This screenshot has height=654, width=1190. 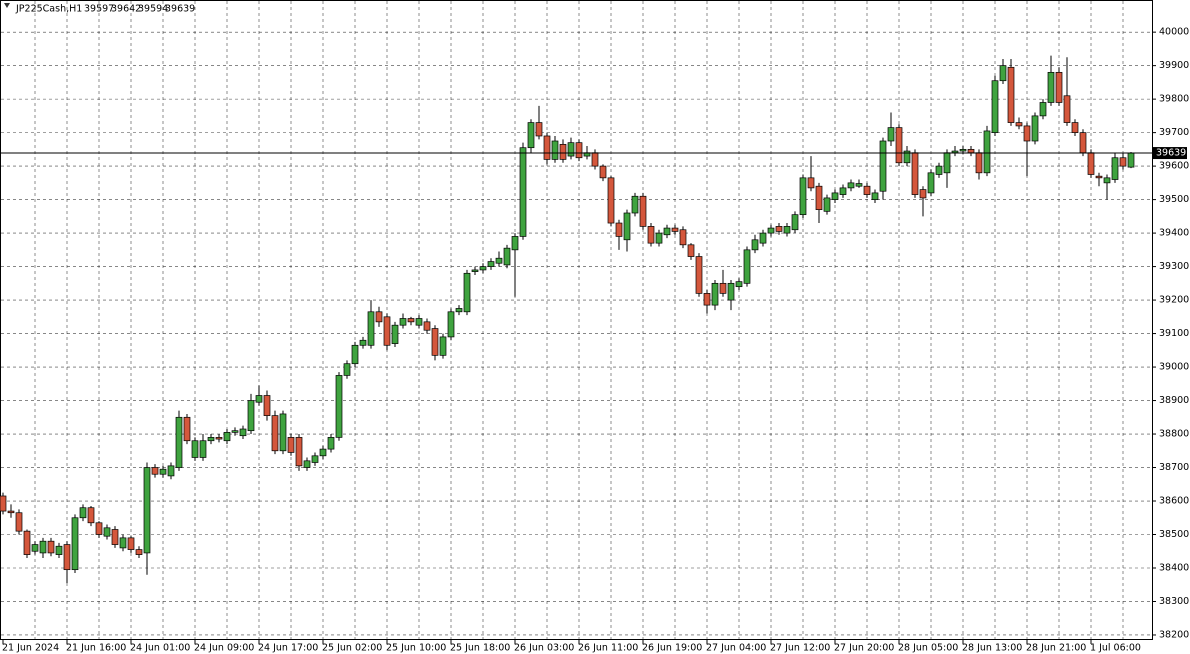 I want to click on y-tick-label: 39000, so click(x=1174, y=367).